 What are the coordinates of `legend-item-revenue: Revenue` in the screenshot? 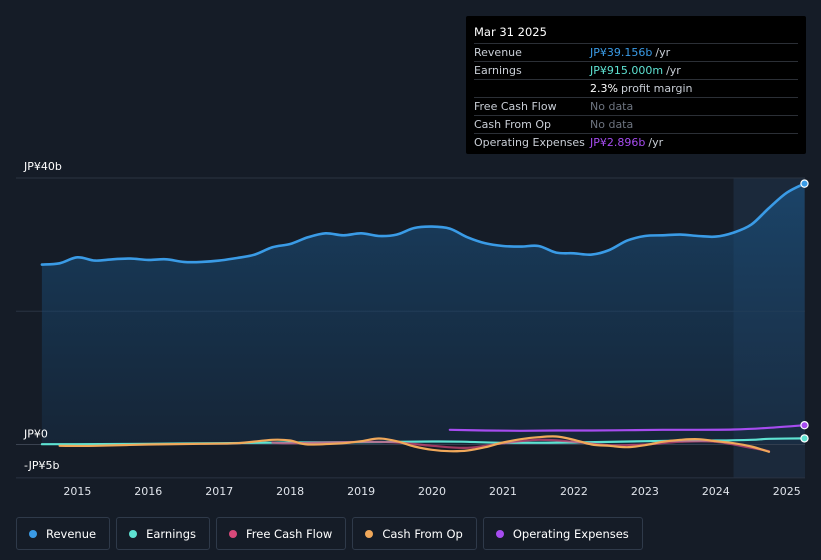 It's located at (63, 533).